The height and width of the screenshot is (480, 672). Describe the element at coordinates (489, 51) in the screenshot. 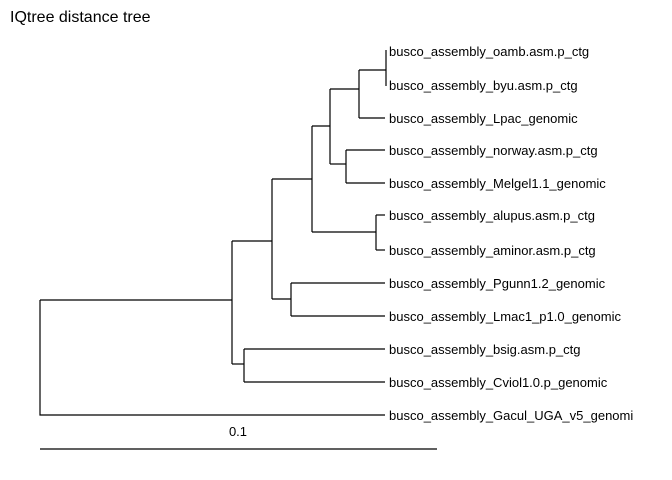

I see `tip-label-oamb: busco_assembly_oamb.asm.p_ctg` at that location.